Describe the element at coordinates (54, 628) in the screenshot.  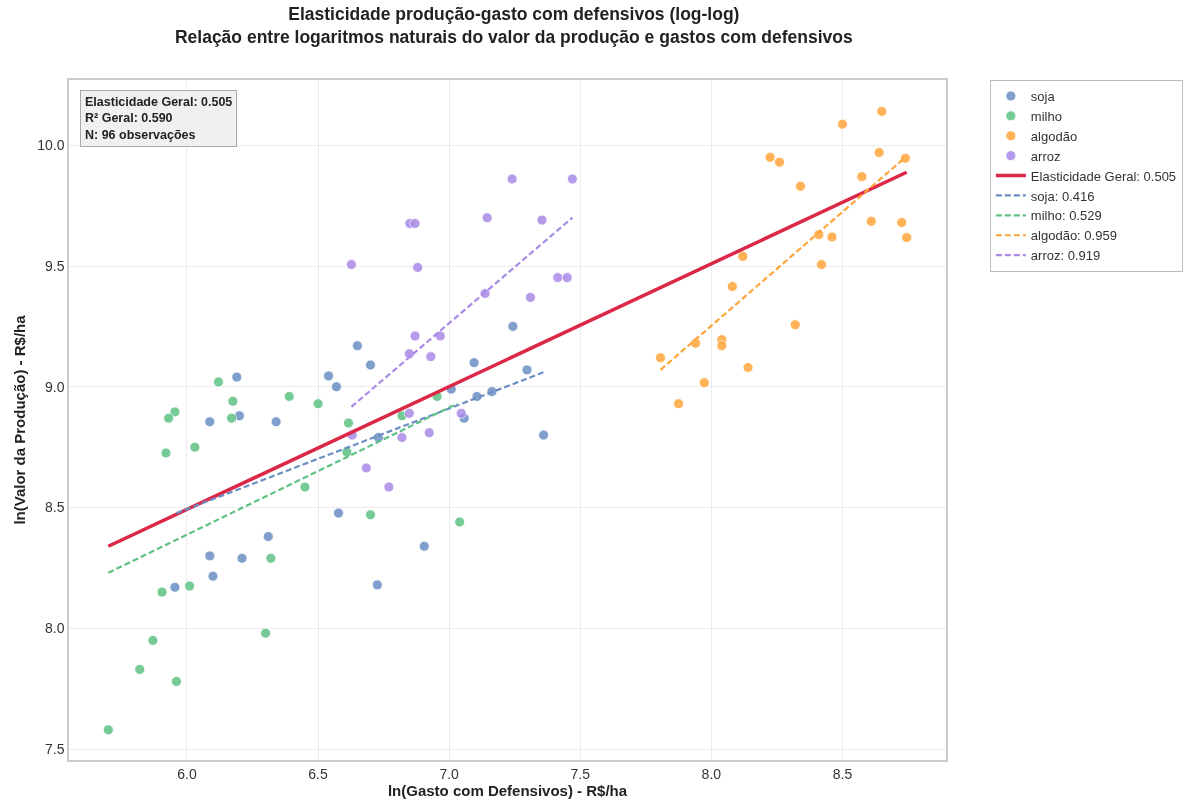
I see `y-tick-label: 8.0` at that location.